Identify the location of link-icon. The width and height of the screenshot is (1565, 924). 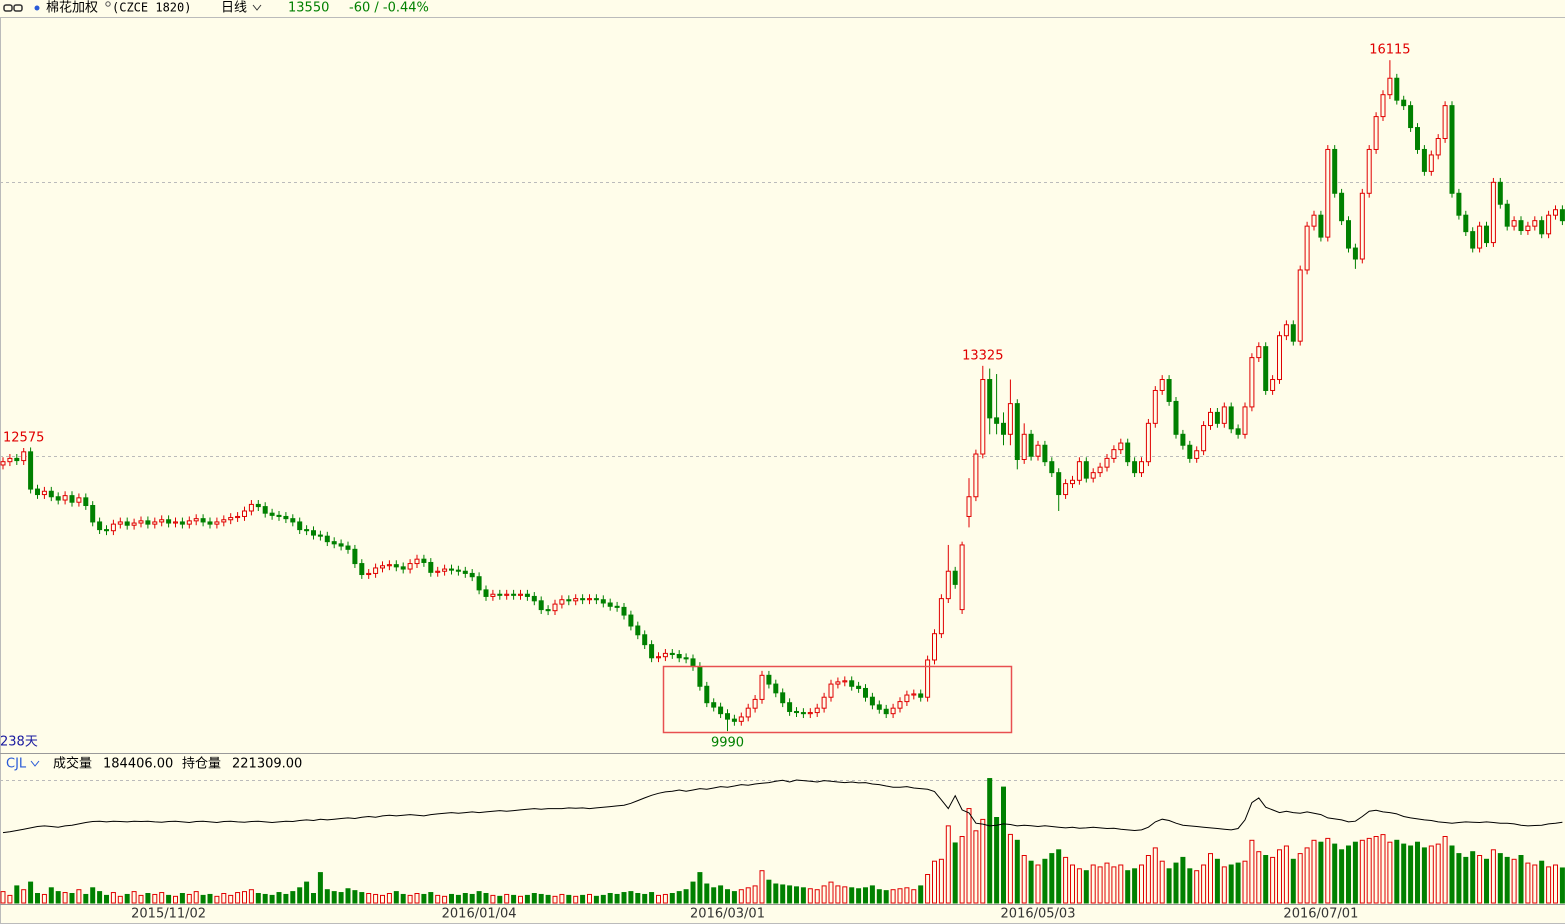
(13, 8).